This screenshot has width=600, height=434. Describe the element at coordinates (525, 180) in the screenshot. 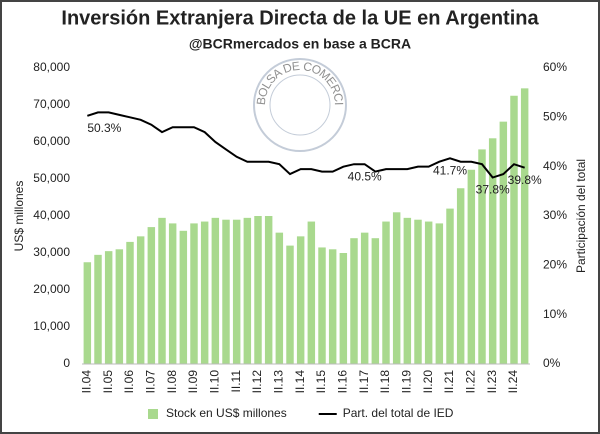

I see `data-label: 39.8%` at that location.